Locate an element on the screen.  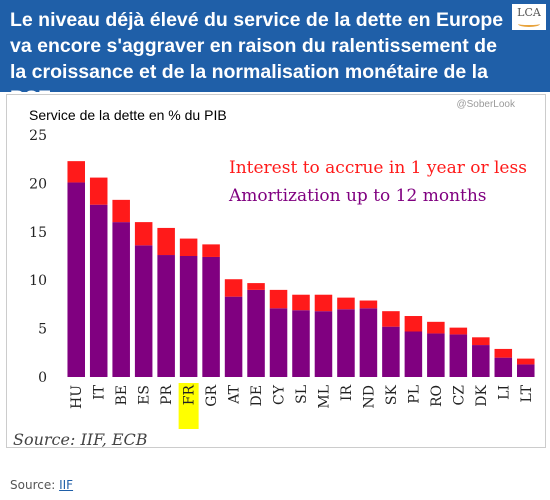
bar-amortization-ir is located at coordinates (346, 343).